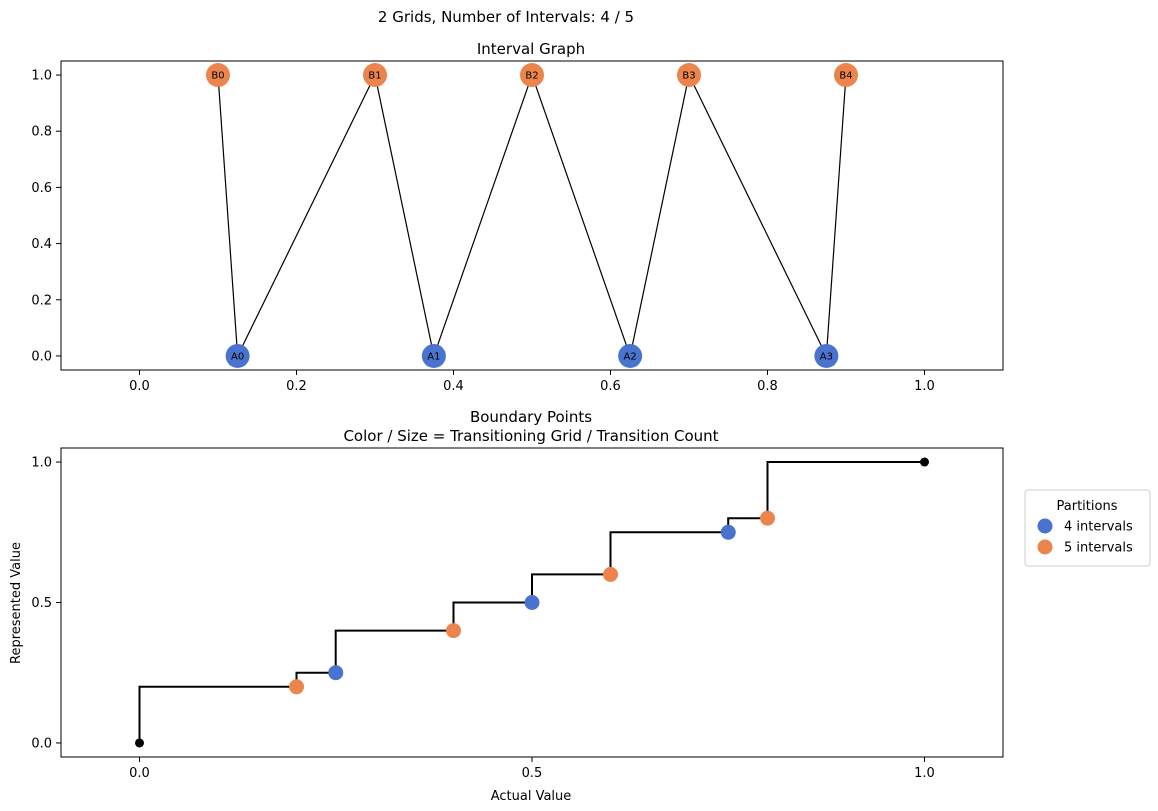  I want to click on series-5-intervals, so click(532, 602).